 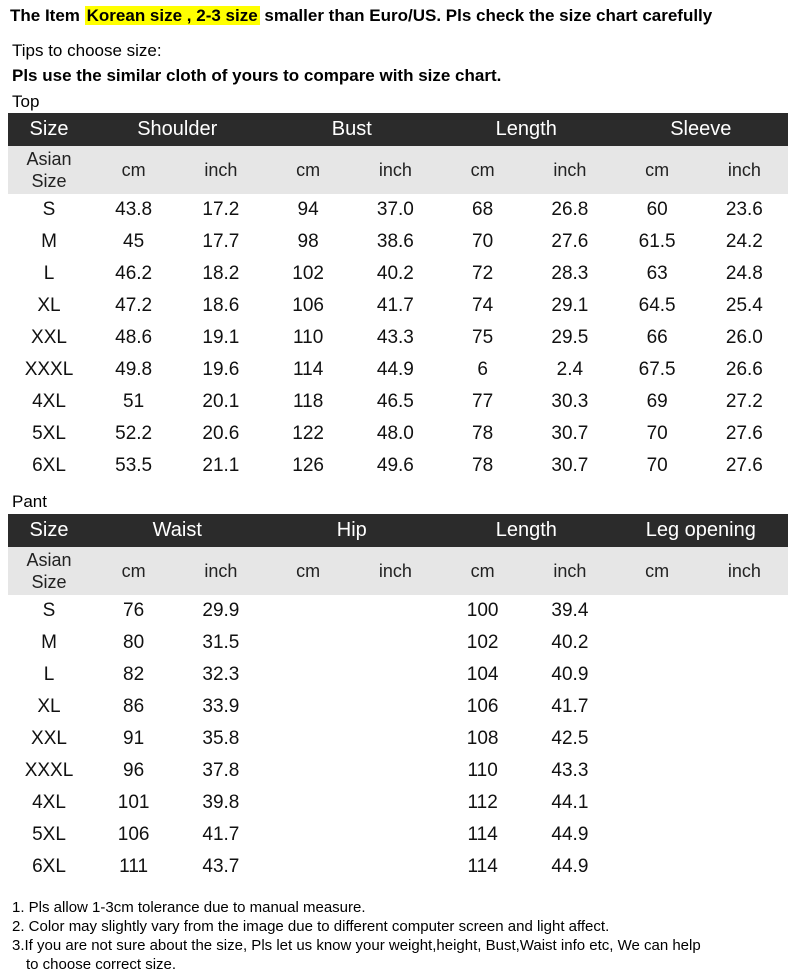 What do you see at coordinates (657, 209) in the screenshot?
I see `value-cell: 60` at bounding box center [657, 209].